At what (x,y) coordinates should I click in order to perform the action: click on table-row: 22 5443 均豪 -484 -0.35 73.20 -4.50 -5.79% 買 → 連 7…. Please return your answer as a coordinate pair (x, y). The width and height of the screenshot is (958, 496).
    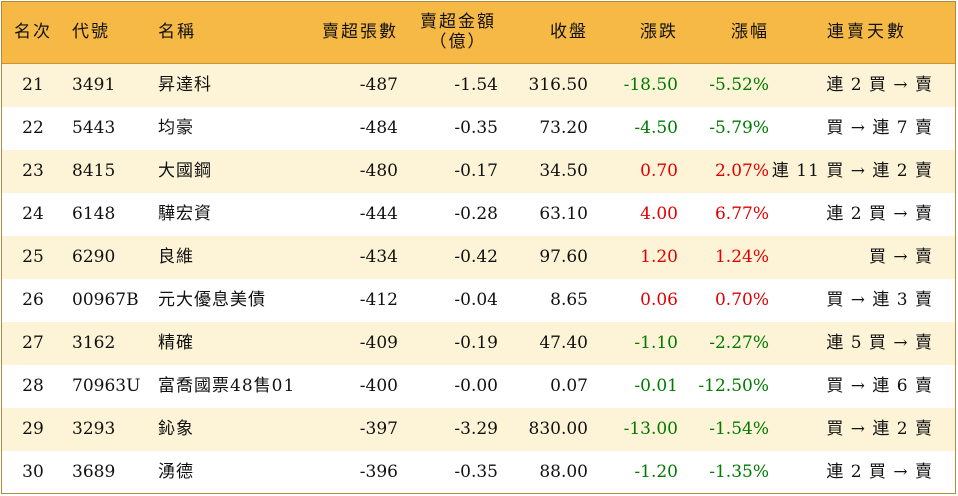
    Looking at the image, I should click on (478, 128).